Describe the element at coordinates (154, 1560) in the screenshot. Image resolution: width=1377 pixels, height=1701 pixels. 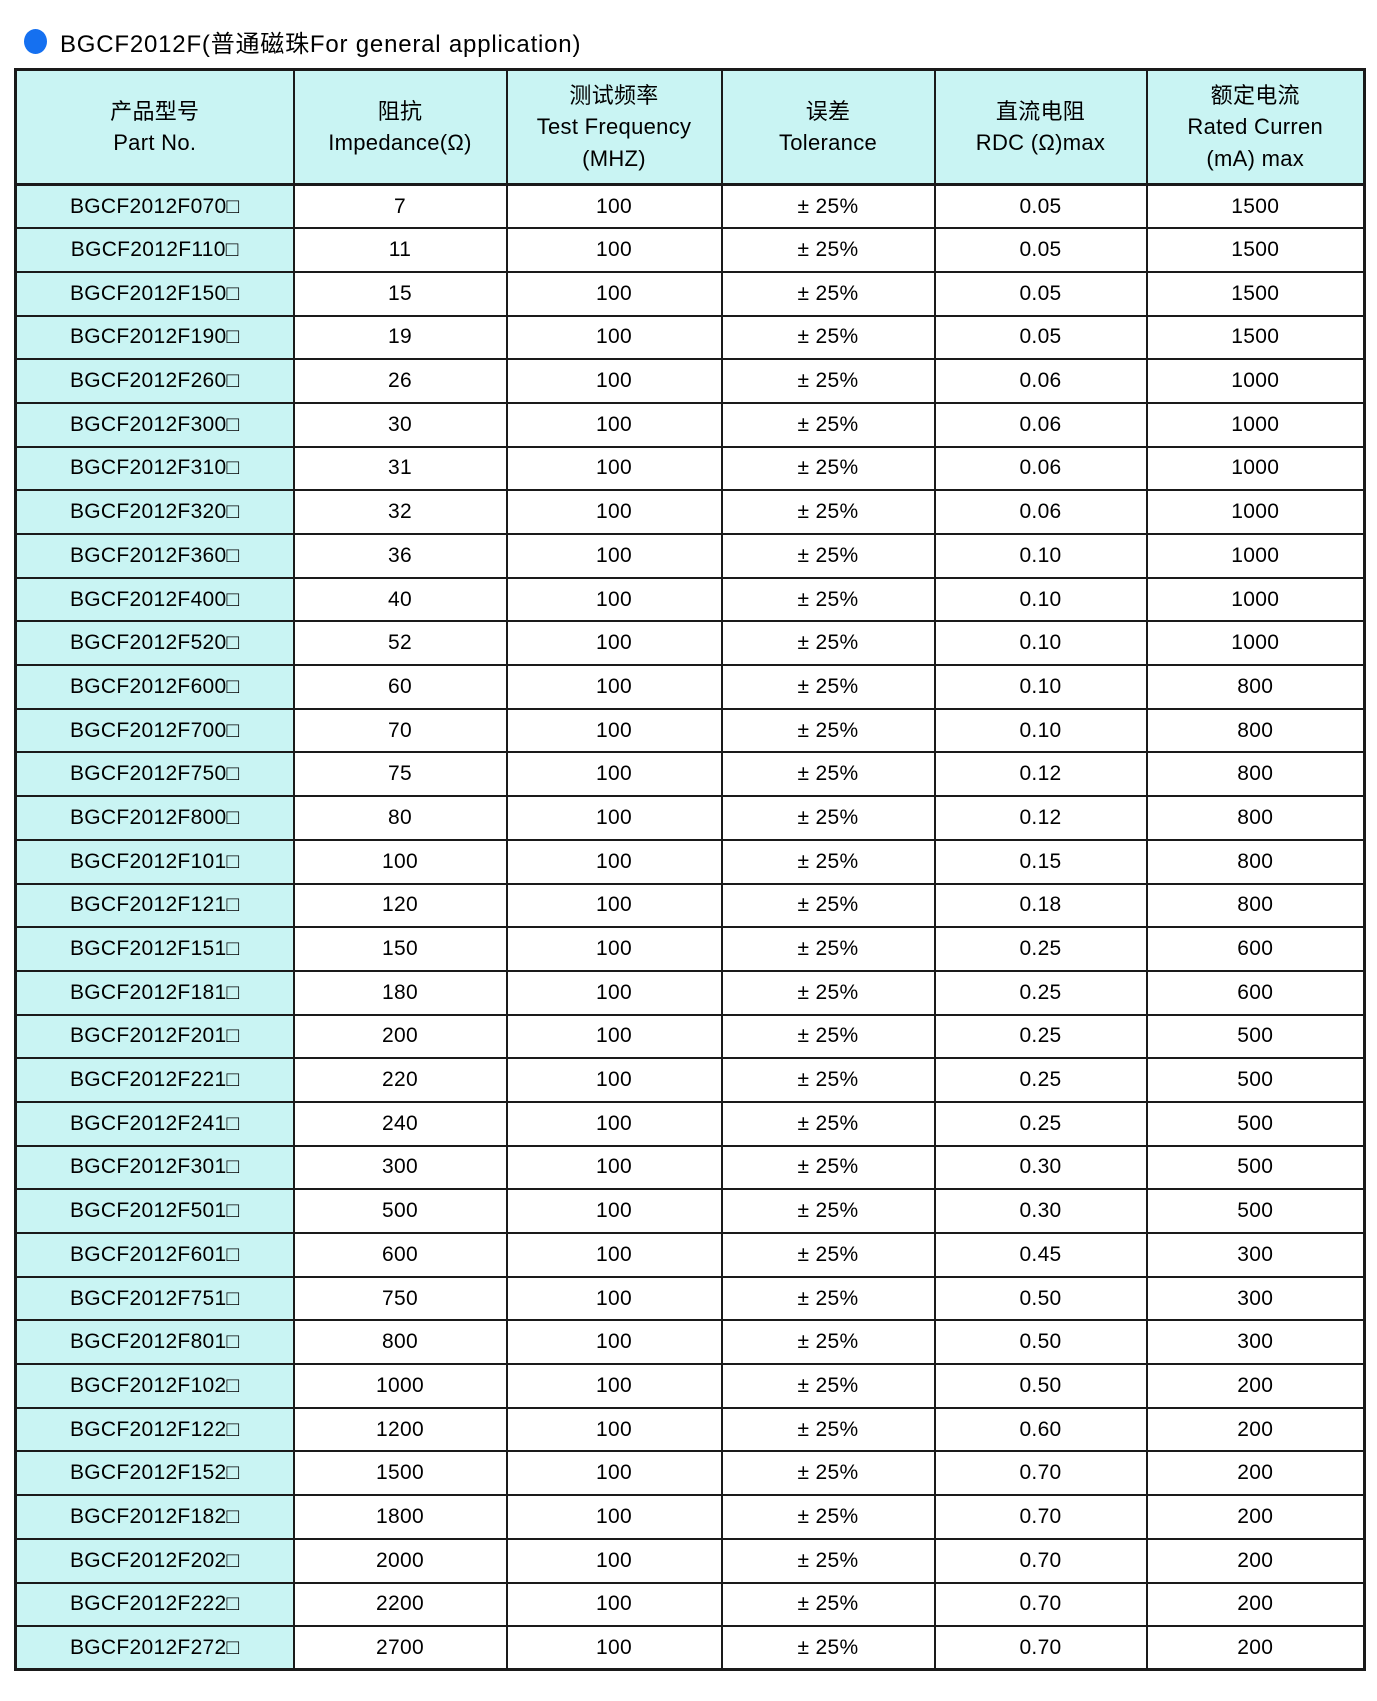
I see `cell-part-no: BGCF2012F202□` at that location.